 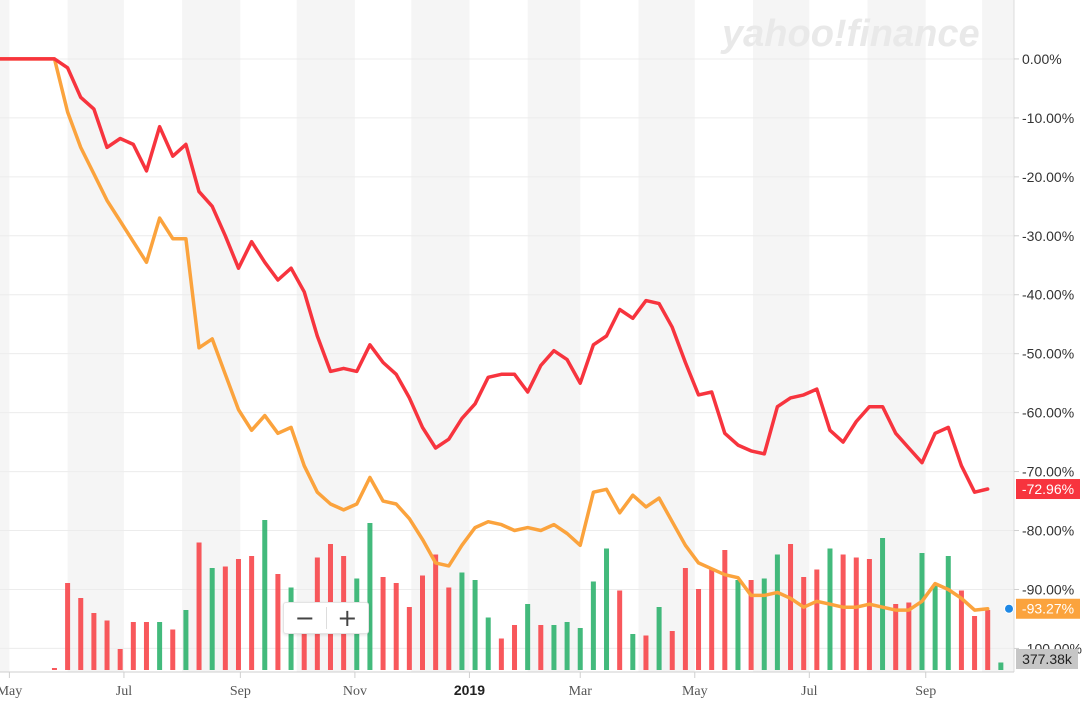 I want to click on x-tick-label: Jul, so click(x=809, y=691).